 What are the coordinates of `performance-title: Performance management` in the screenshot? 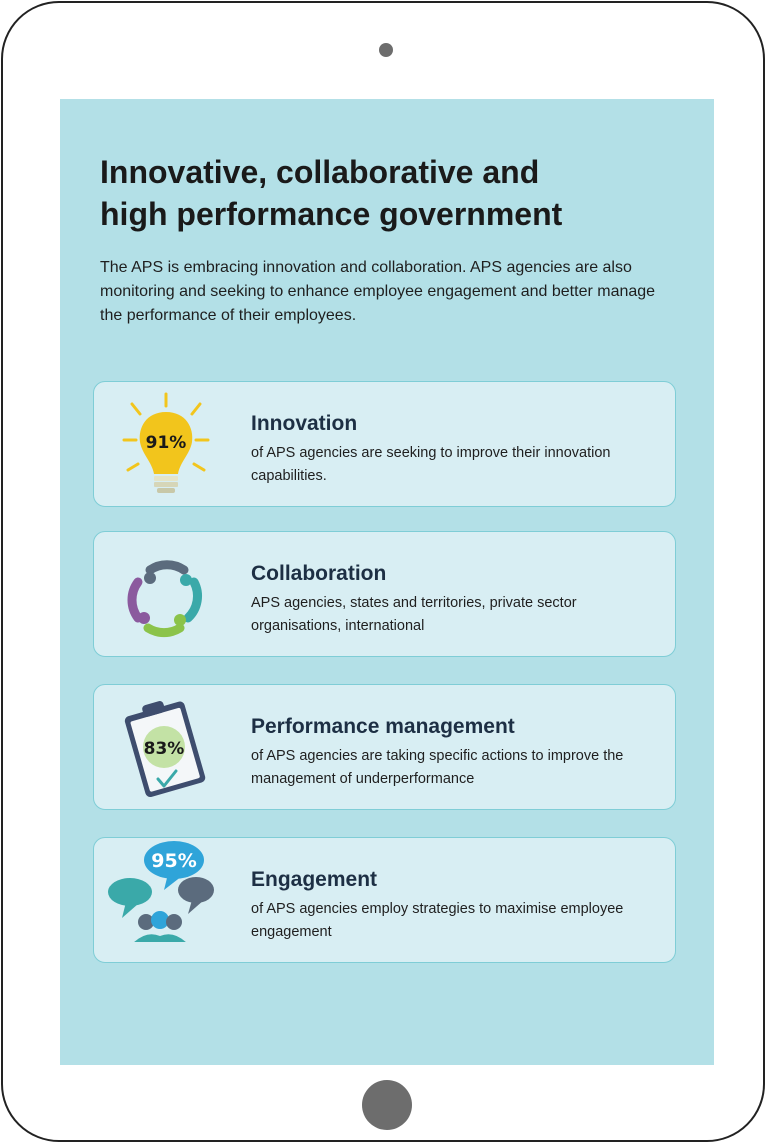 It's located at (383, 726).